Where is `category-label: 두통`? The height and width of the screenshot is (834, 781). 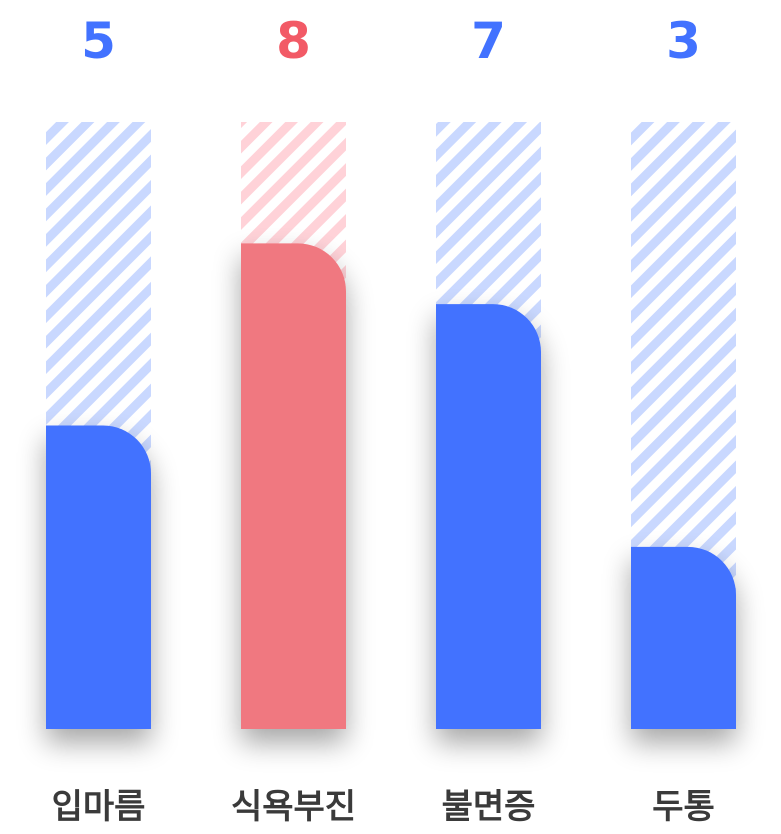 category-label: 두통 is located at coordinates (683, 807).